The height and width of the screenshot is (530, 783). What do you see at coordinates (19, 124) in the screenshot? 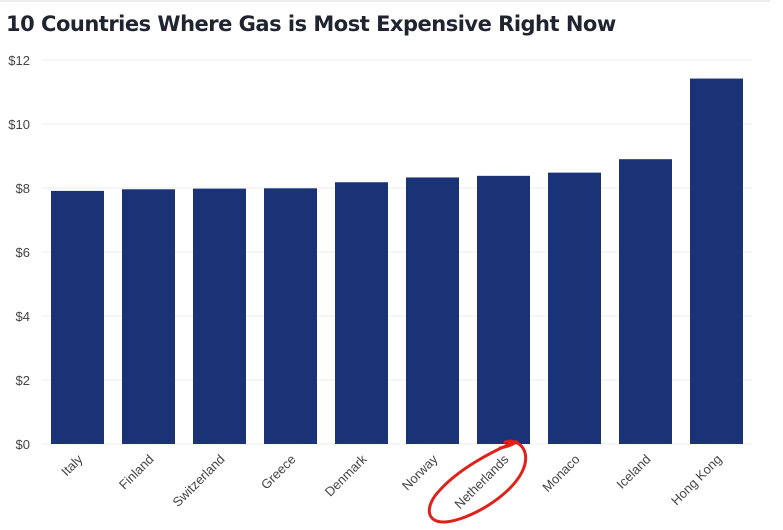
I see `y-tick-label: $10` at bounding box center [19, 124].